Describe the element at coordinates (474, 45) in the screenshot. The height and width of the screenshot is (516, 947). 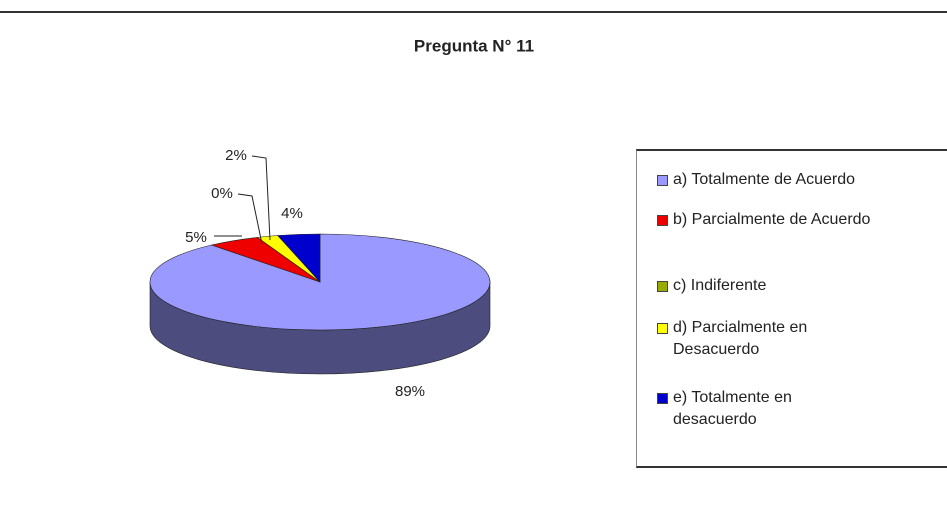
I see `chart-title: Pregunta N° 11` at that location.